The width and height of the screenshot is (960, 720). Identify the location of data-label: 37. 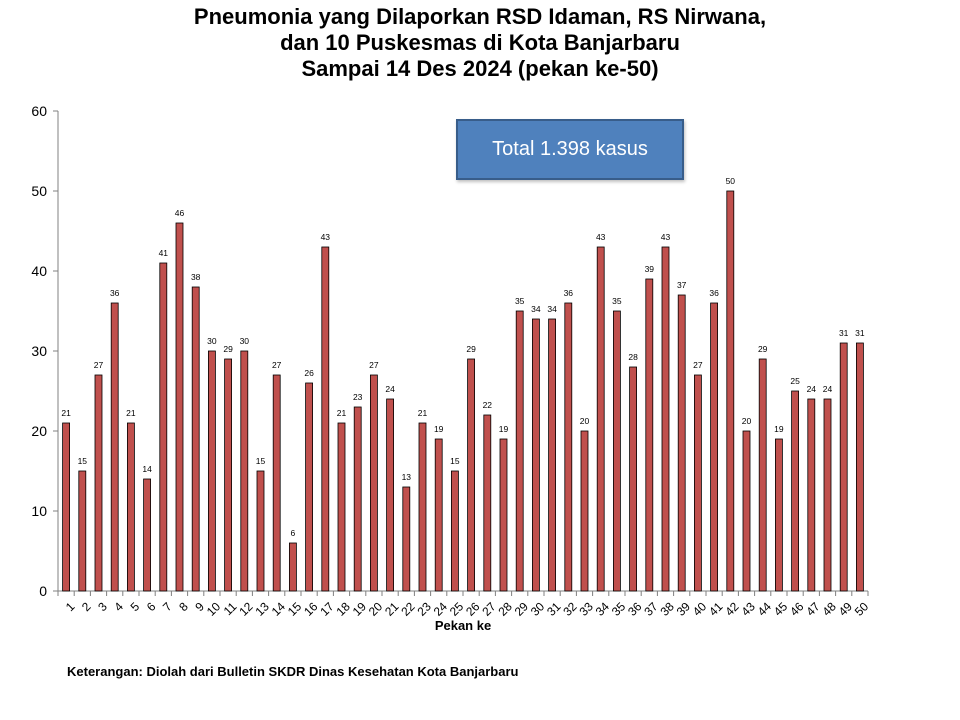
(682, 285).